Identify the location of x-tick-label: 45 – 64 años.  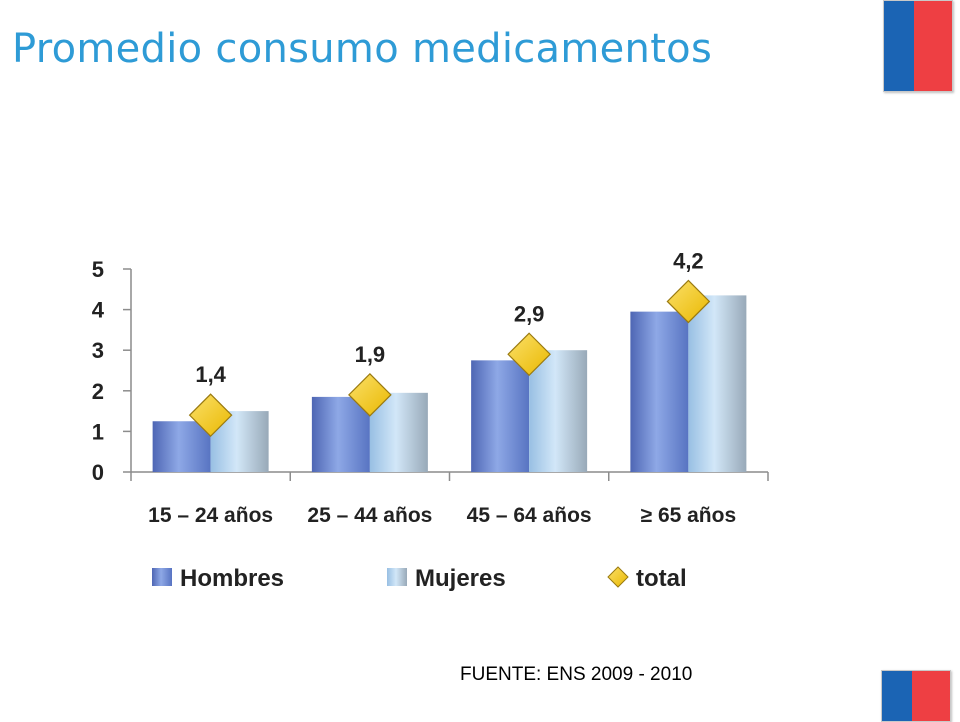
(529, 515).